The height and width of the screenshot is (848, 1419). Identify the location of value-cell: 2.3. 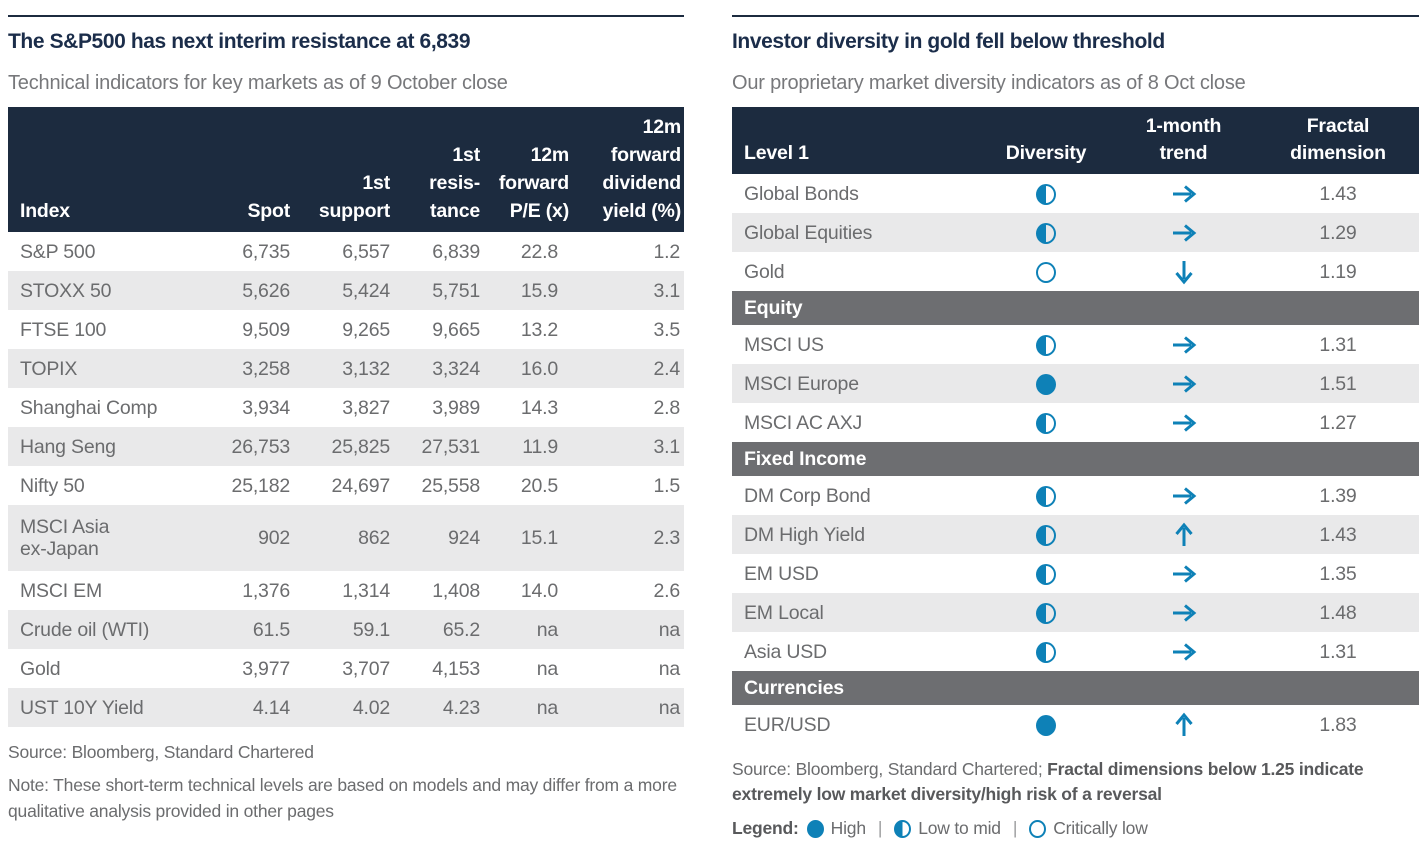
(628, 538).